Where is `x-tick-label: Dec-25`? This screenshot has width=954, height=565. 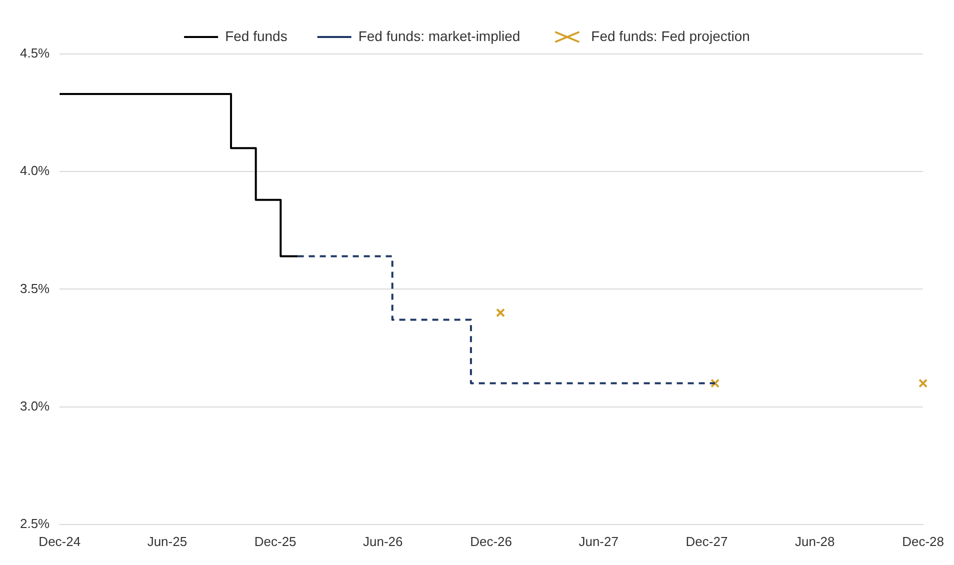 x-tick-label: Dec-25 is located at coordinates (275, 541).